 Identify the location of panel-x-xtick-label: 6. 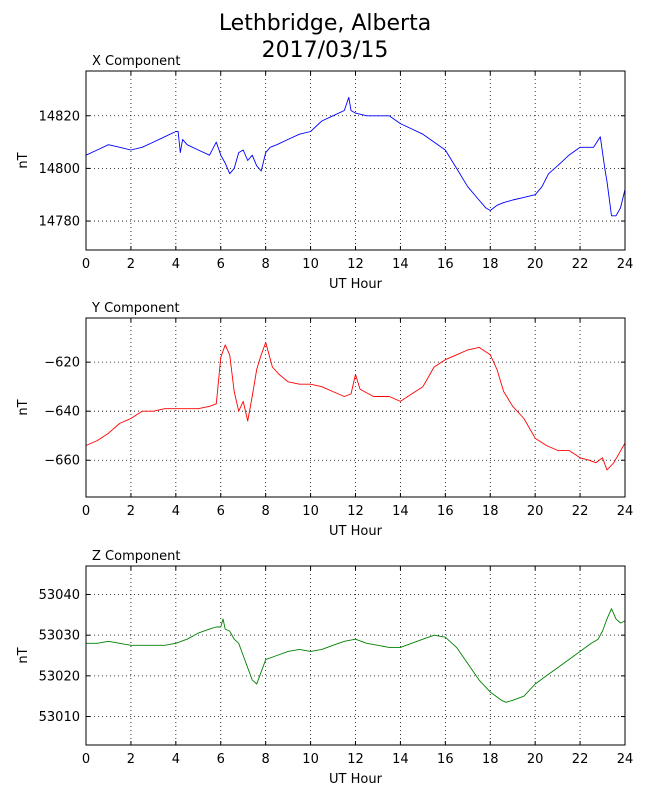
(221, 264).